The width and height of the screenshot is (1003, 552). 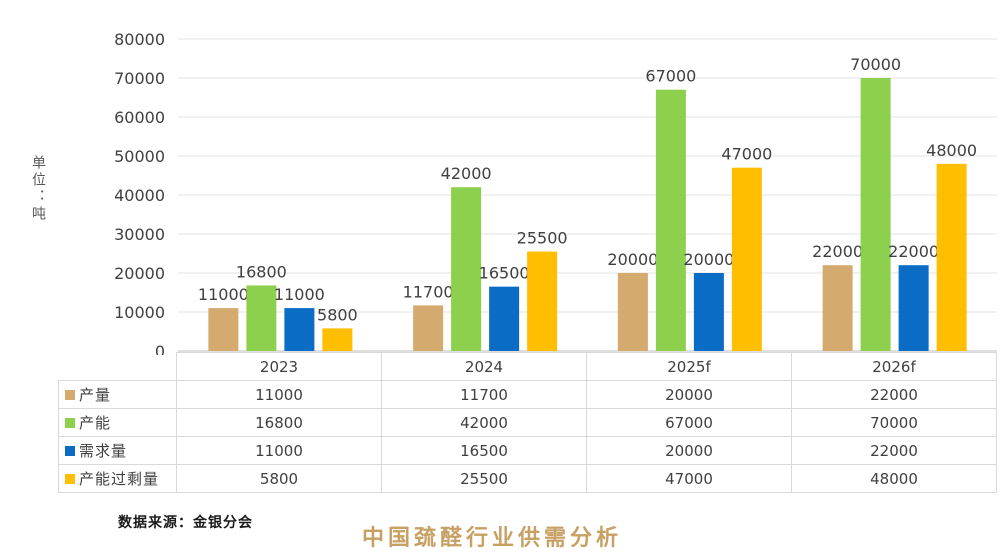 I want to click on table-corner-cell, so click(x=117, y=366).